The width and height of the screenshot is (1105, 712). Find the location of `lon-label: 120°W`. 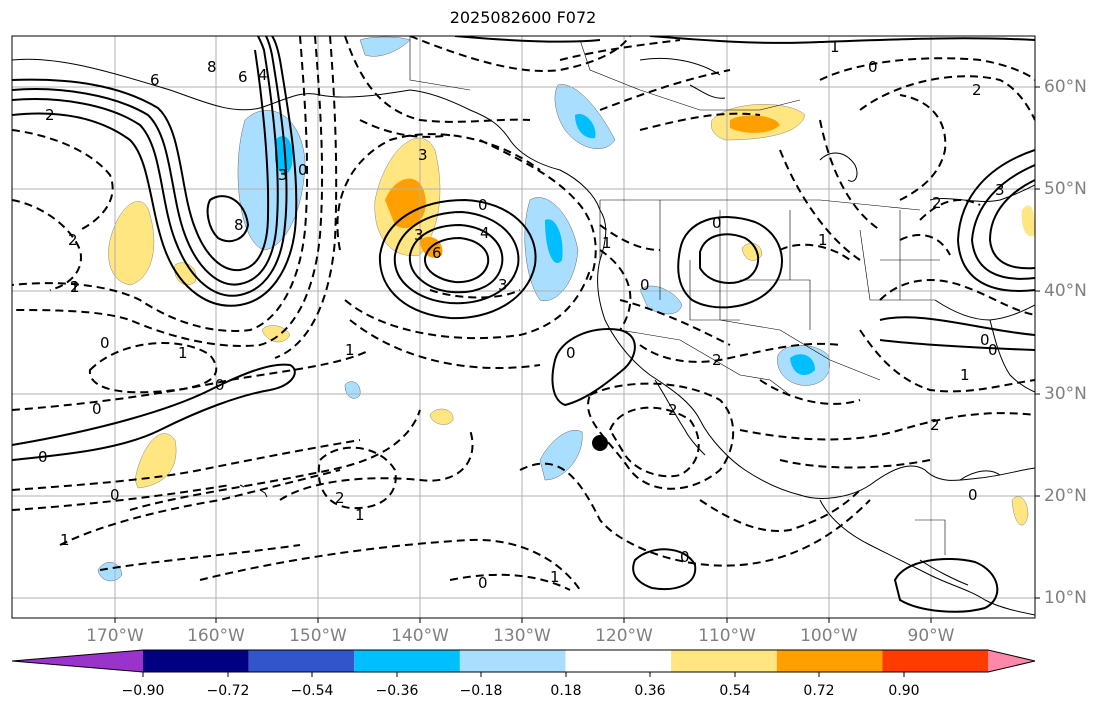

lon-label: 120°W is located at coordinates (624, 636).